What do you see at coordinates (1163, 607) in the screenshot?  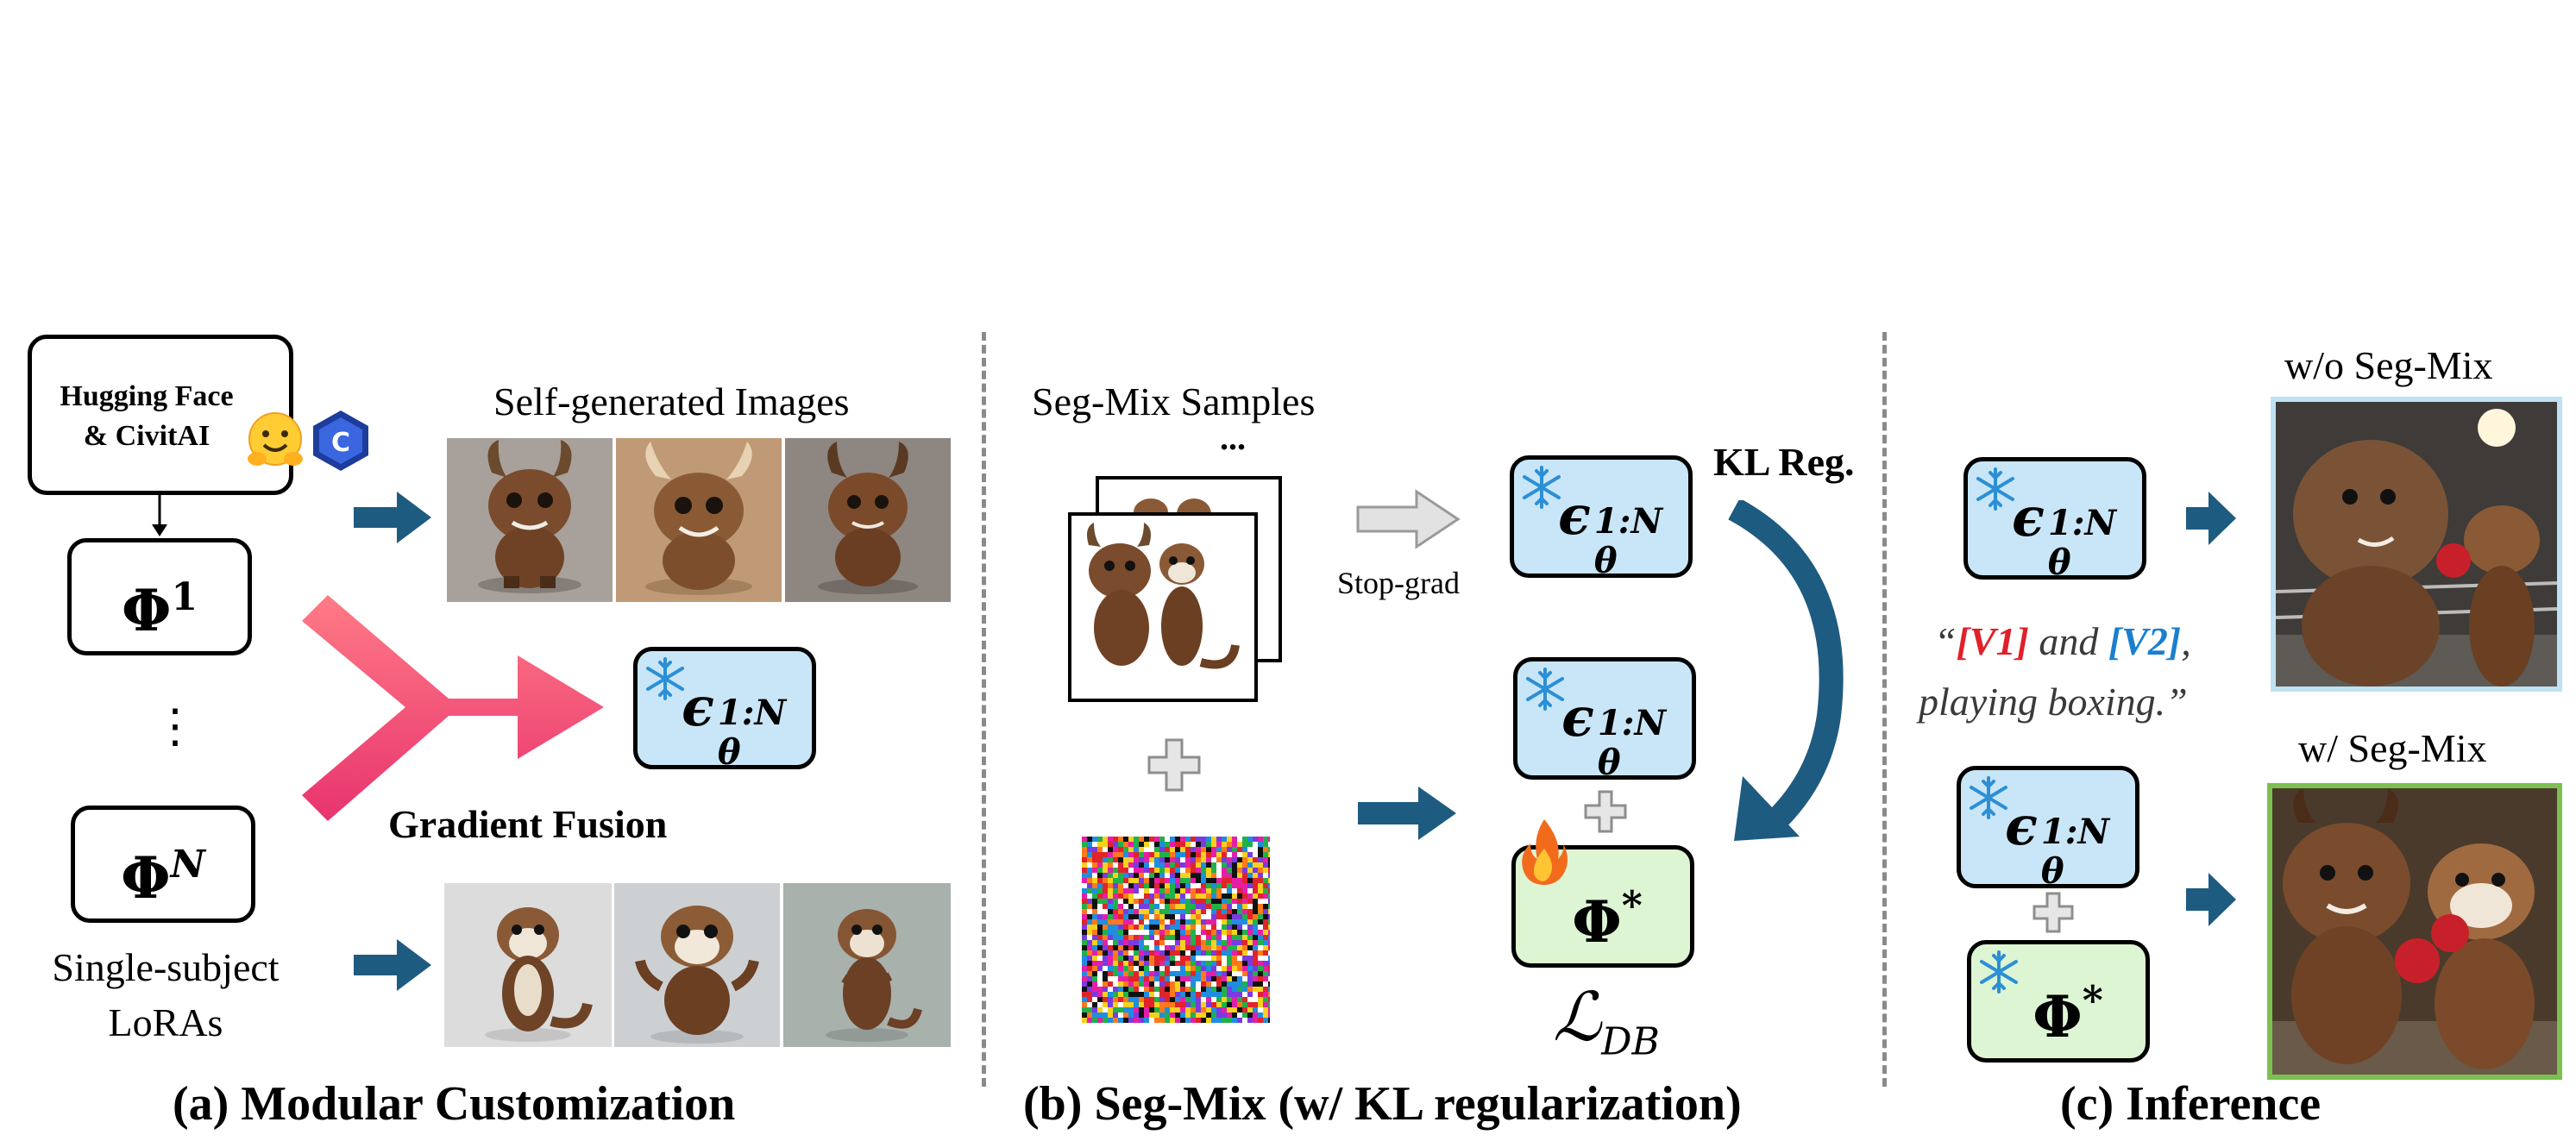 I see `sample-card-front` at bounding box center [1163, 607].